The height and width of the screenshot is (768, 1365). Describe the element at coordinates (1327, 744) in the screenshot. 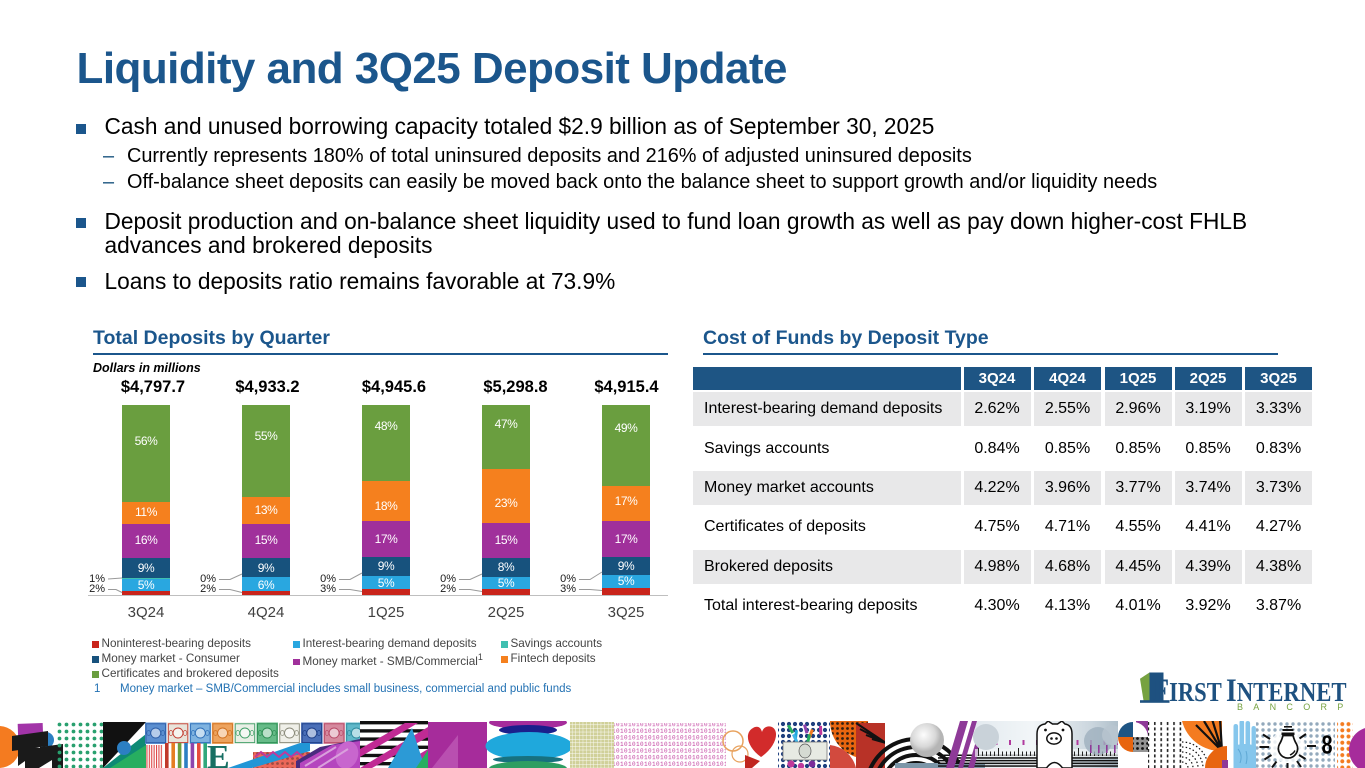

I see `svg-text: 8` at that location.